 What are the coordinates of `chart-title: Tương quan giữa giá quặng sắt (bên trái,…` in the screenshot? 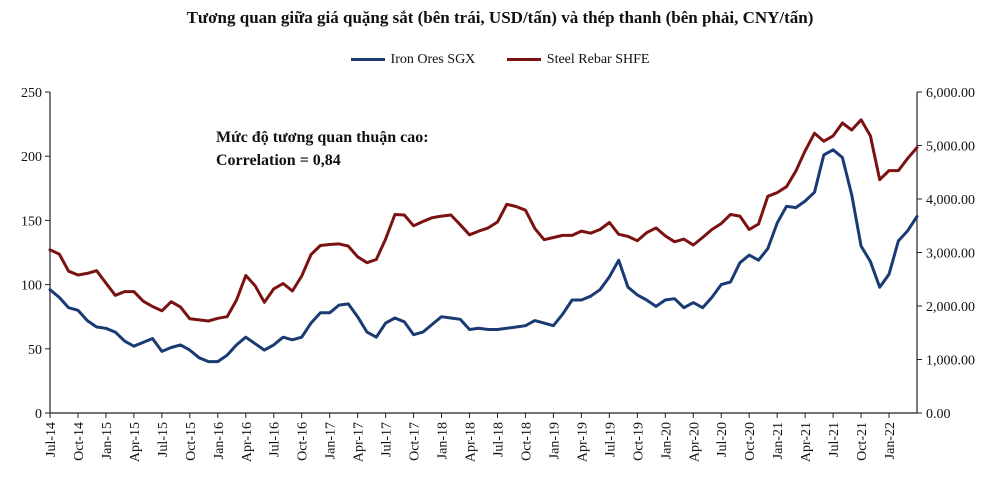 It's located at (500, 17).